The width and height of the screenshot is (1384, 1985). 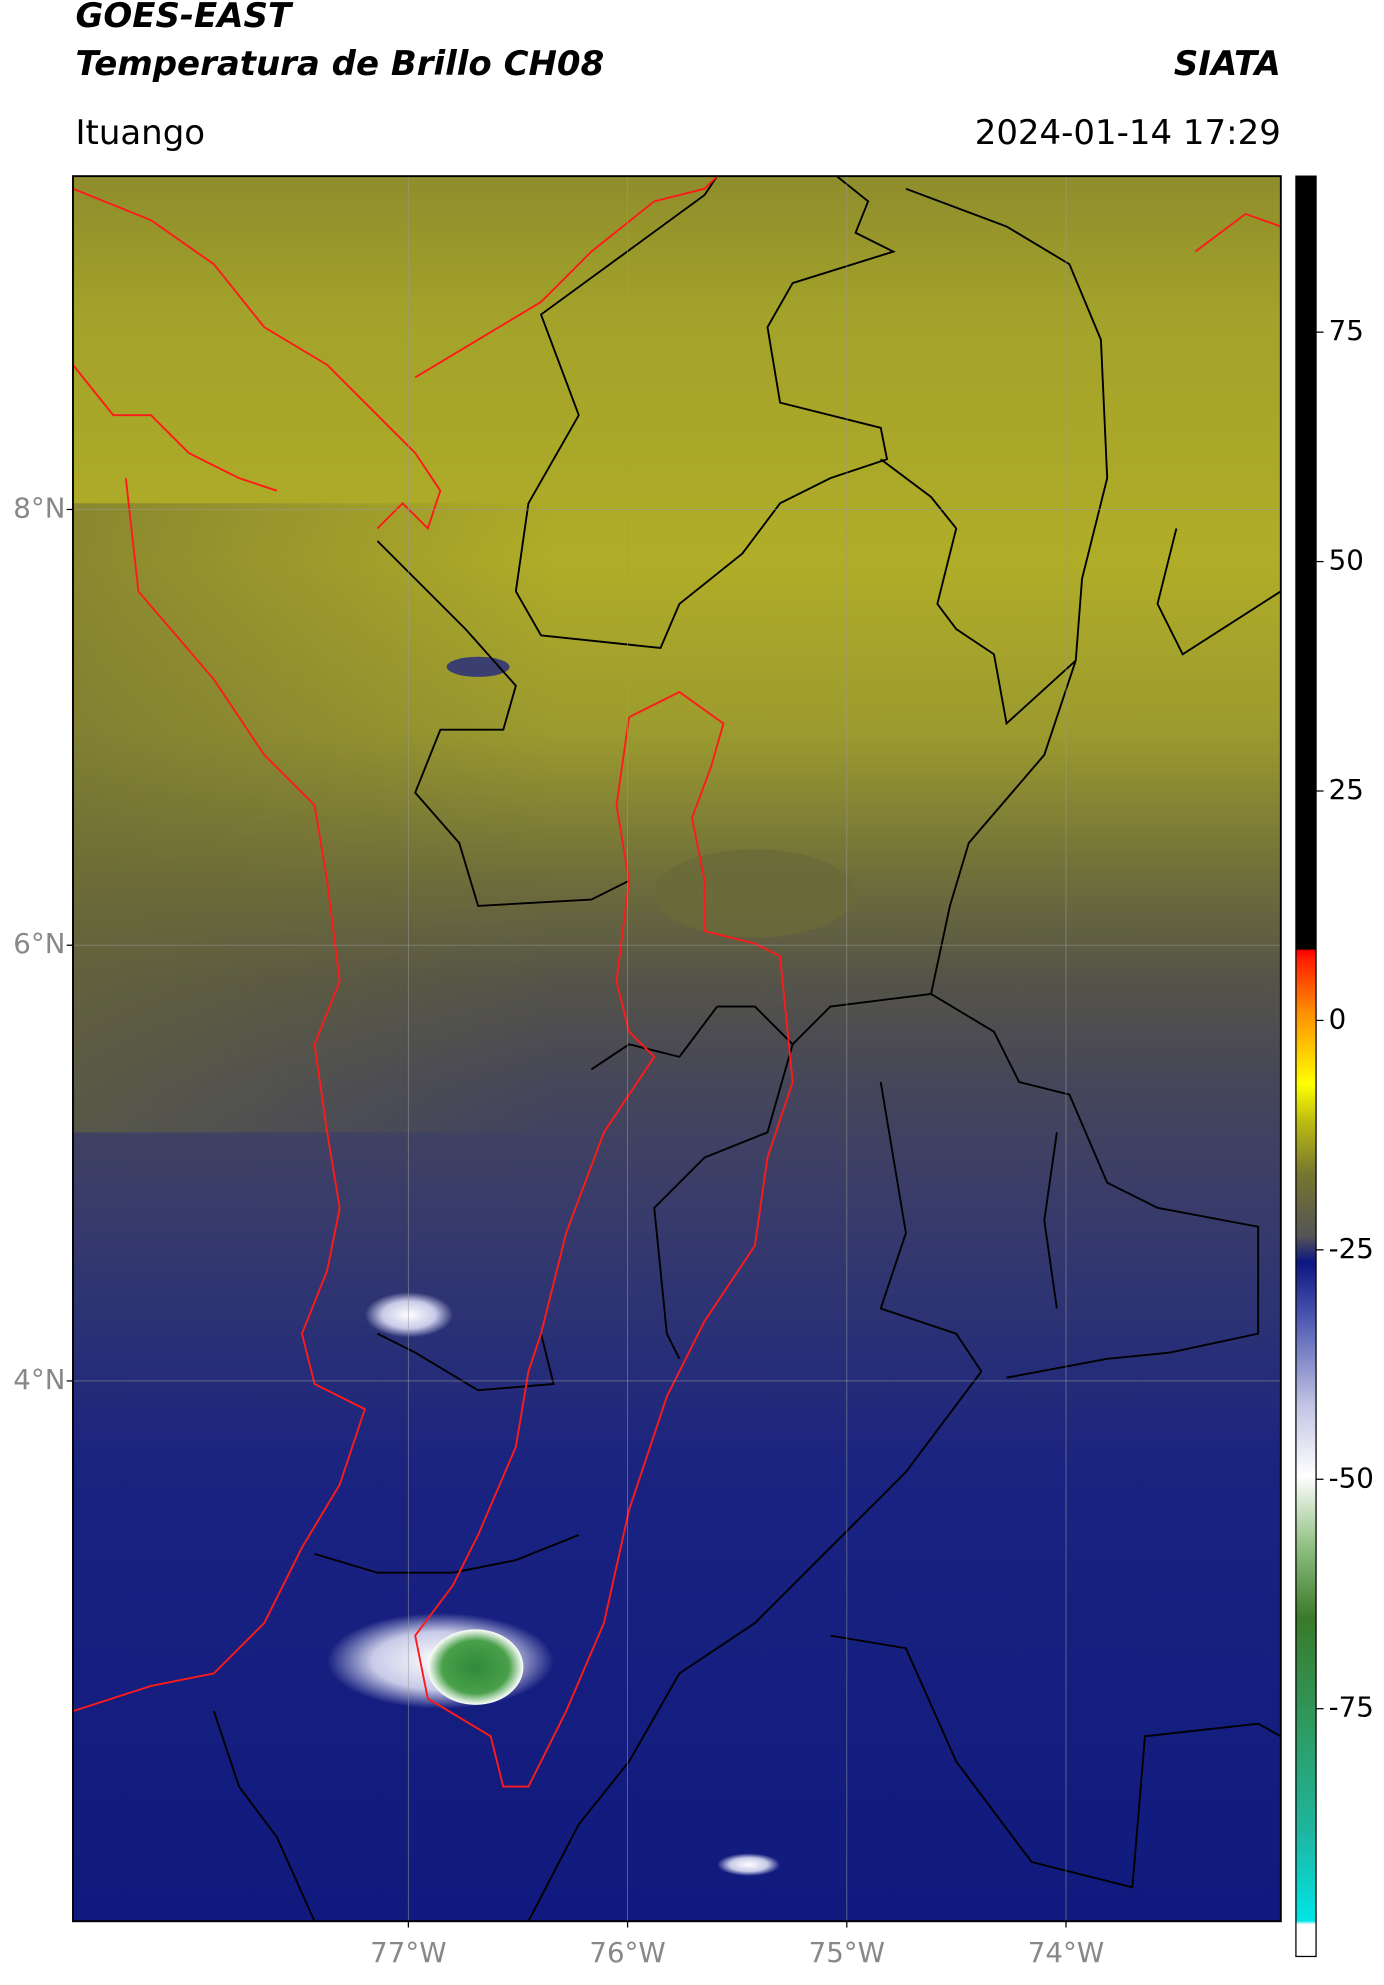 What do you see at coordinates (339, 64) in the screenshot?
I see `subtitle: Temperatura de Brillo CH08` at bounding box center [339, 64].